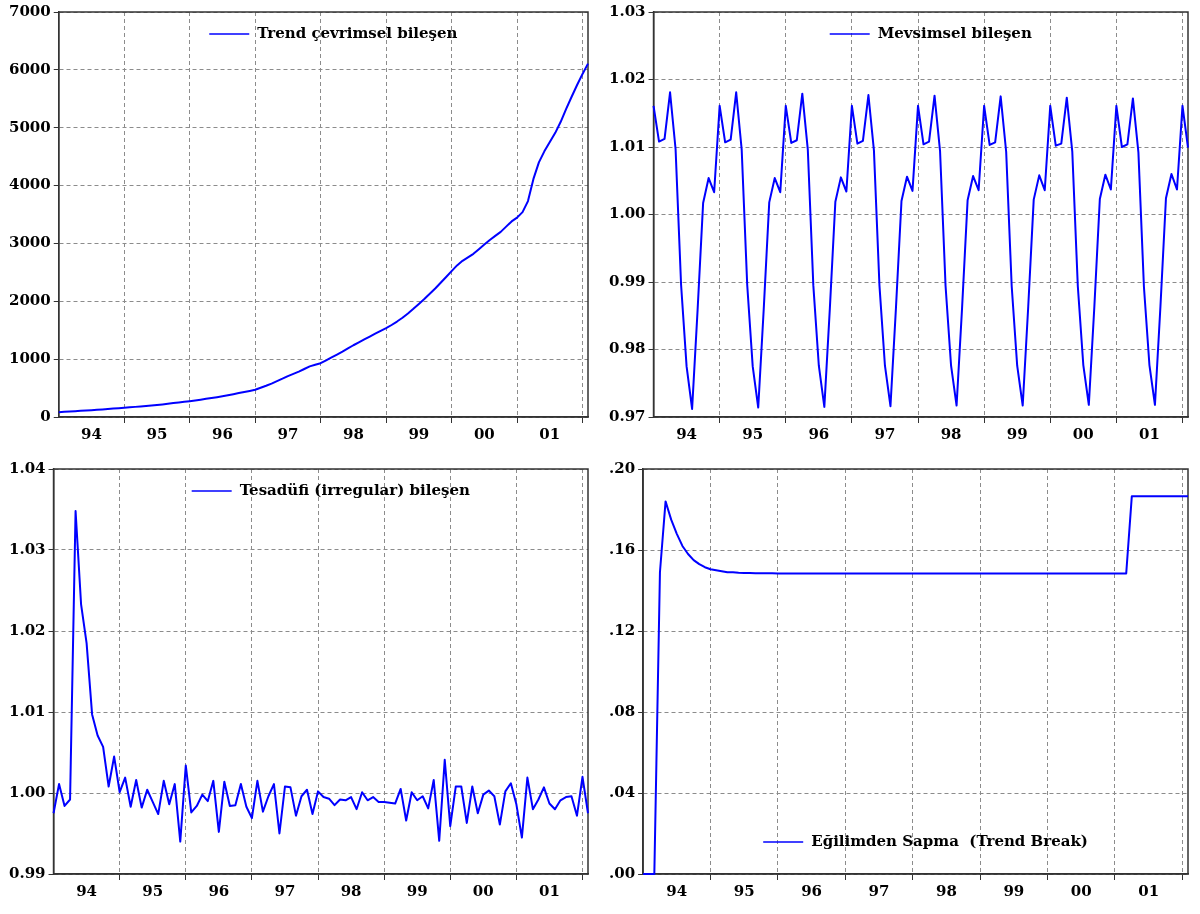 The height and width of the screenshot is (914, 1200). What do you see at coordinates (30, 10) in the screenshot?
I see `y-tick-label: 7000` at bounding box center [30, 10].